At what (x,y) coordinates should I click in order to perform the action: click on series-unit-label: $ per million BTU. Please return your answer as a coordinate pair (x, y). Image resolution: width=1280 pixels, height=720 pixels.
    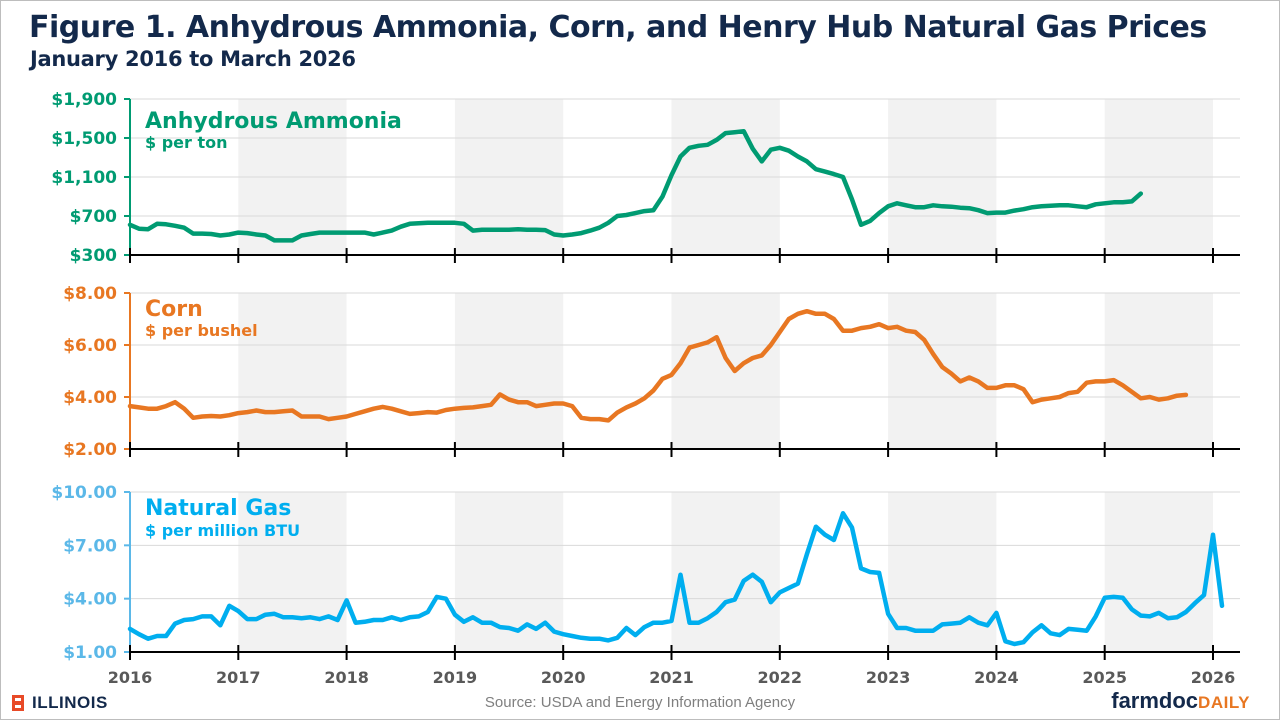
    Looking at the image, I should click on (222, 530).